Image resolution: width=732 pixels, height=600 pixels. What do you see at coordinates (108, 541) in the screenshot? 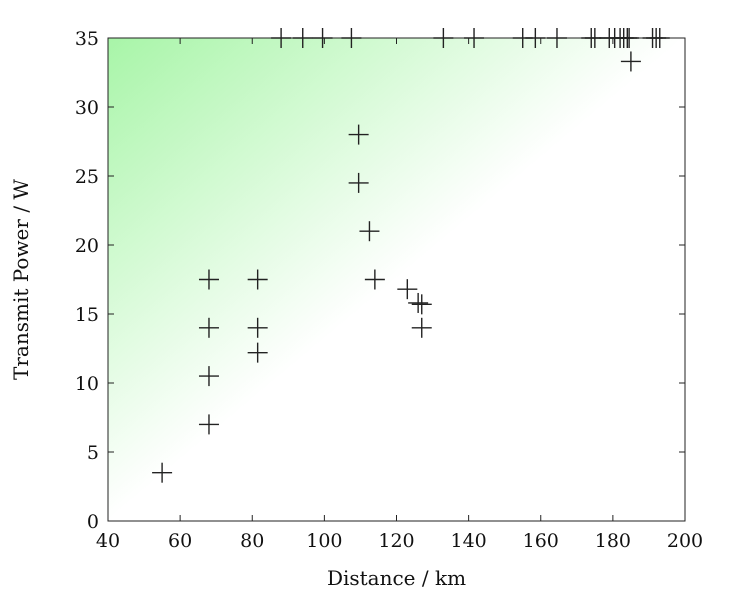
I see `x-tick-label: 40` at bounding box center [108, 541].